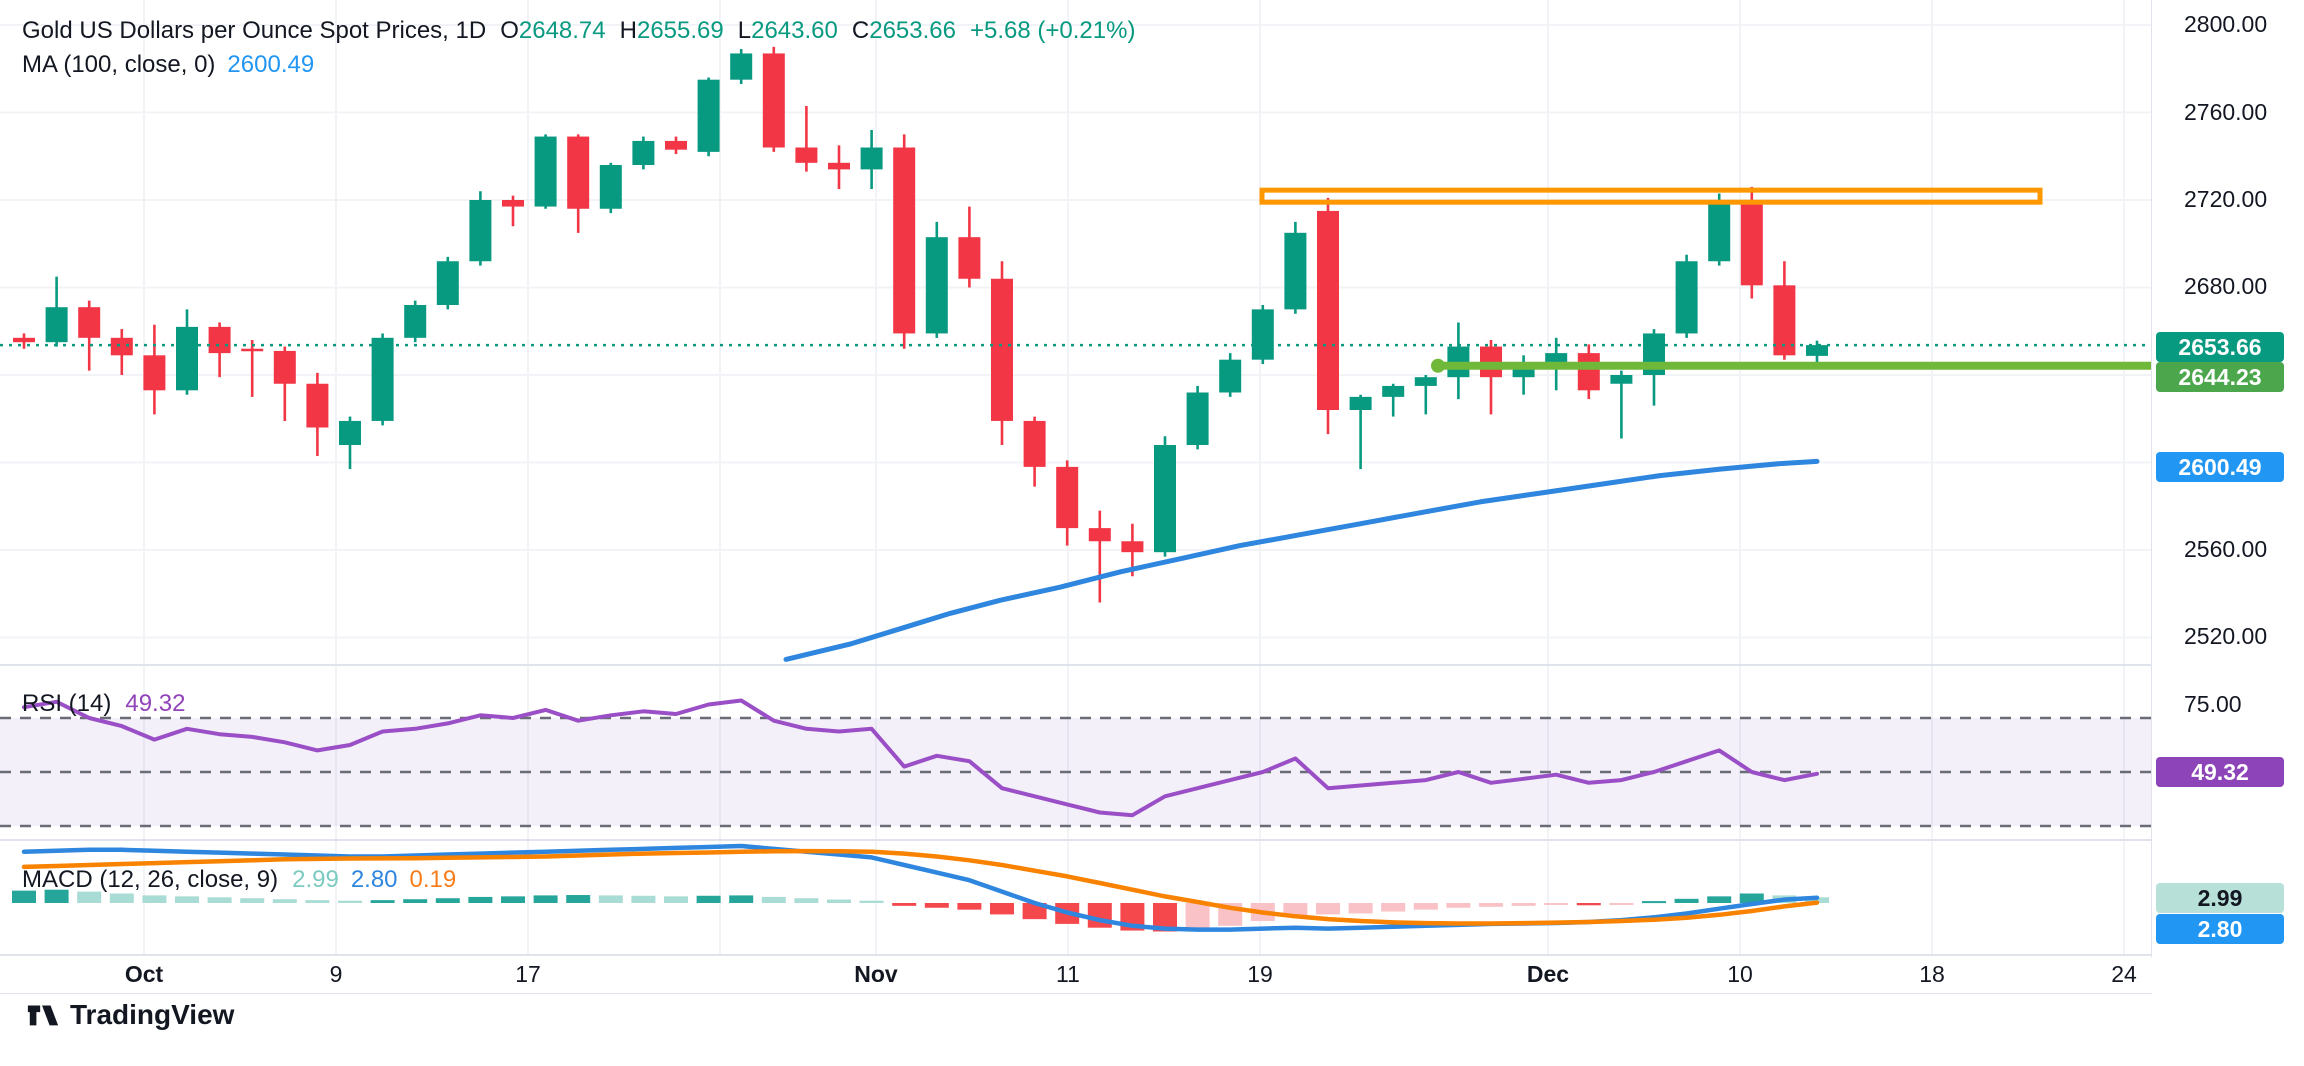  Describe the element at coordinates (1651, 196) in the screenshot. I see `resistance-rectangle` at that location.